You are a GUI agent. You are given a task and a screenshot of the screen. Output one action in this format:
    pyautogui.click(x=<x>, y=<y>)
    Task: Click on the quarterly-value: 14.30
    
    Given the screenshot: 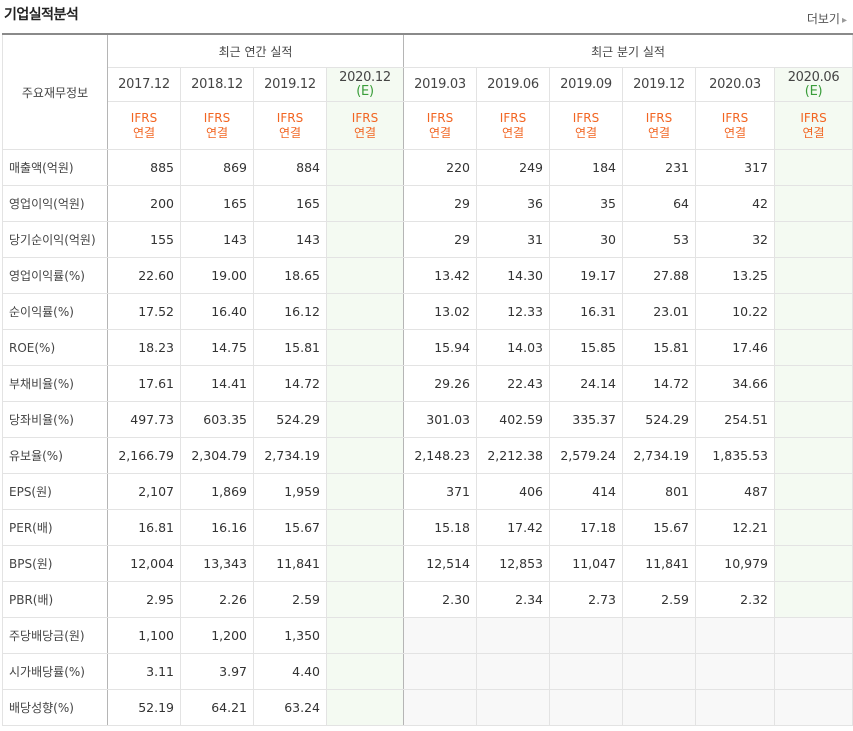 What is the action you would take?
    pyautogui.click(x=513, y=275)
    